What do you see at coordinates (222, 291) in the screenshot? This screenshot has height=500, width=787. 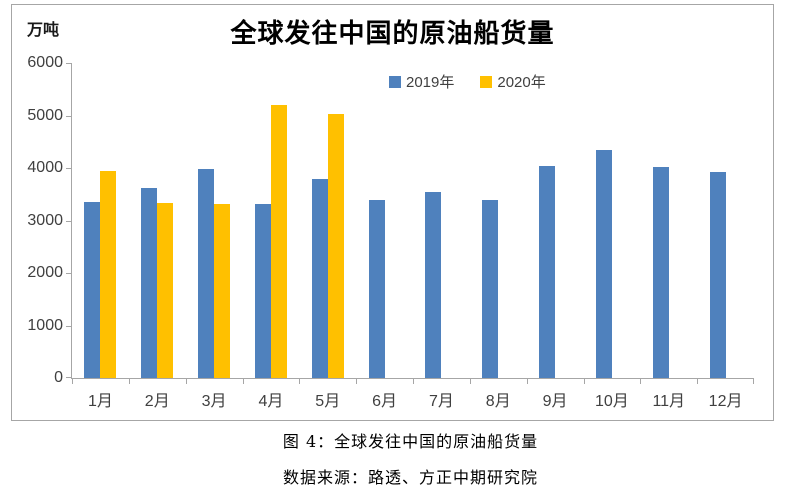 I see `bar-2020年-3月` at bounding box center [222, 291].